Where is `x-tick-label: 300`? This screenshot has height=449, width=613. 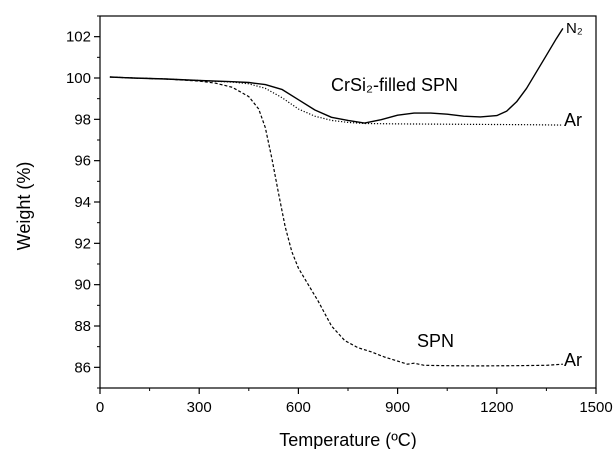 x-tick-label: 300 is located at coordinates (199, 407).